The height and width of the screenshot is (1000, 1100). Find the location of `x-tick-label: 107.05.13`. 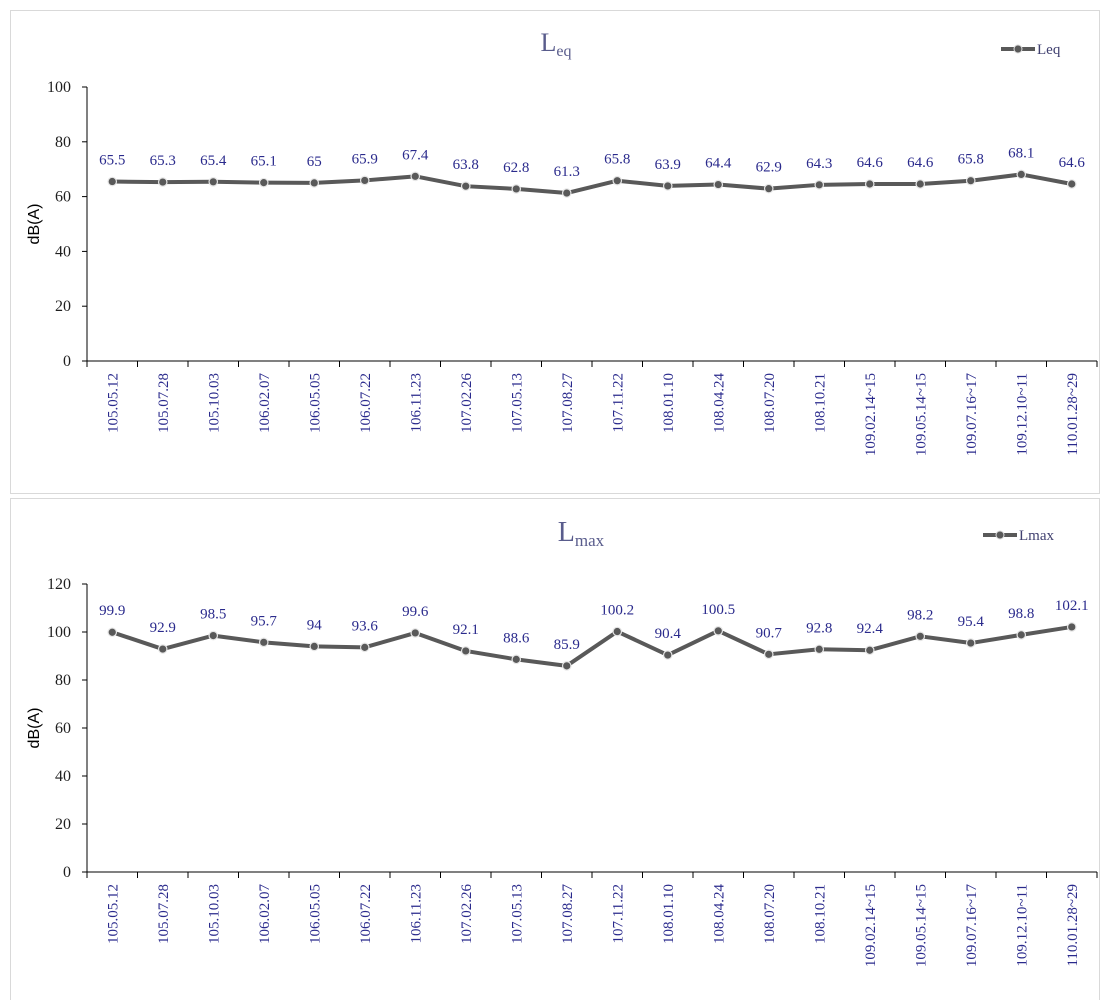

x-tick-label: 107.05.13 is located at coordinates (517, 403).